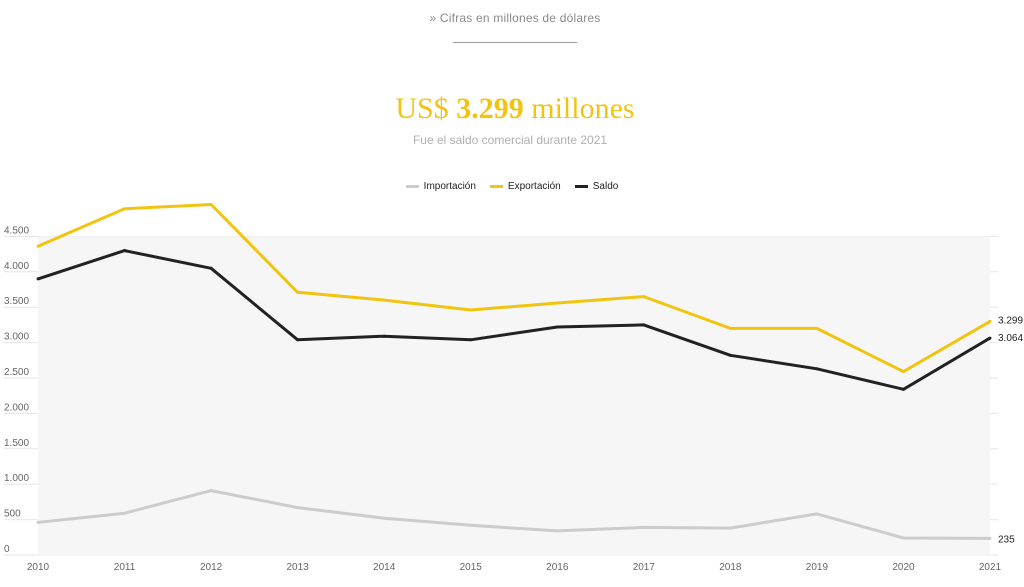 The width and height of the screenshot is (1024, 587). I want to click on legend-item-exportacion: Exportación, so click(525, 186).